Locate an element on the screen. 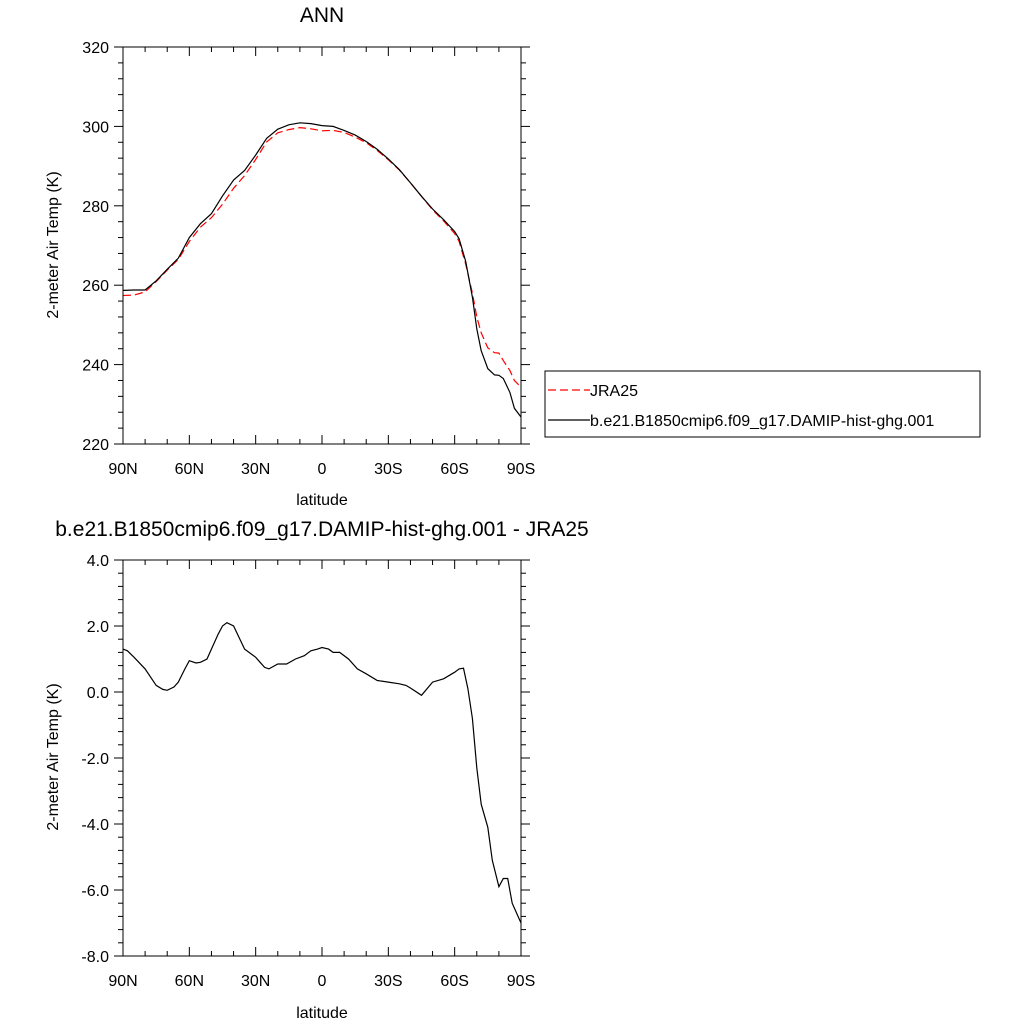 The width and height of the screenshot is (1024, 1024). y-tick-label: 220 is located at coordinates (95, 445).